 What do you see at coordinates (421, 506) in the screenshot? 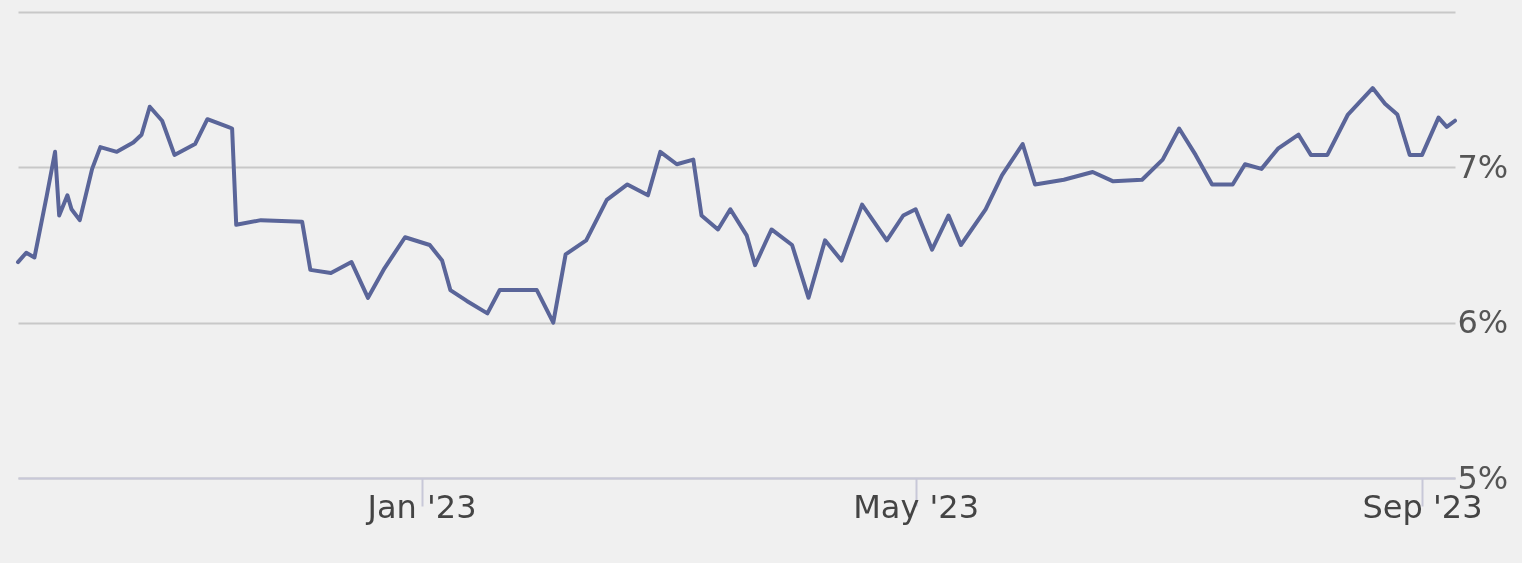
I see `x-tick-label: Jan '23` at bounding box center [421, 506].